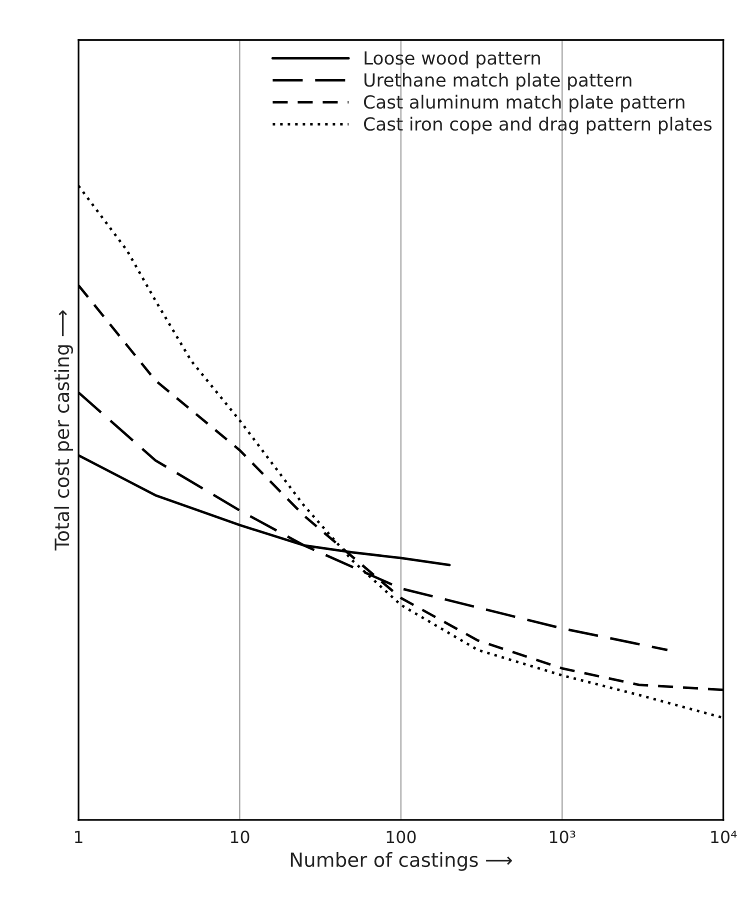 The width and height of the screenshot is (748, 909). What do you see at coordinates (452, 59) in the screenshot?
I see `legend-label: Loose wood pattern` at bounding box center [452, 59].